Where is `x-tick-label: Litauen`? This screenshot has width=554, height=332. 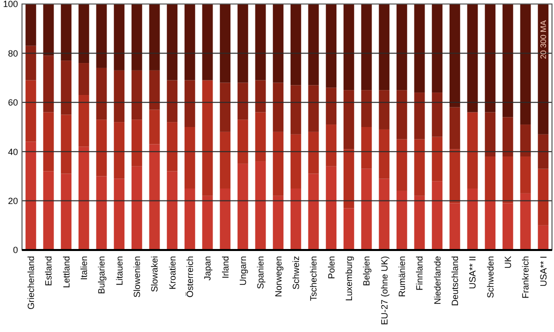
x-tick-label: Litauen is located at coordinates (119, 271).